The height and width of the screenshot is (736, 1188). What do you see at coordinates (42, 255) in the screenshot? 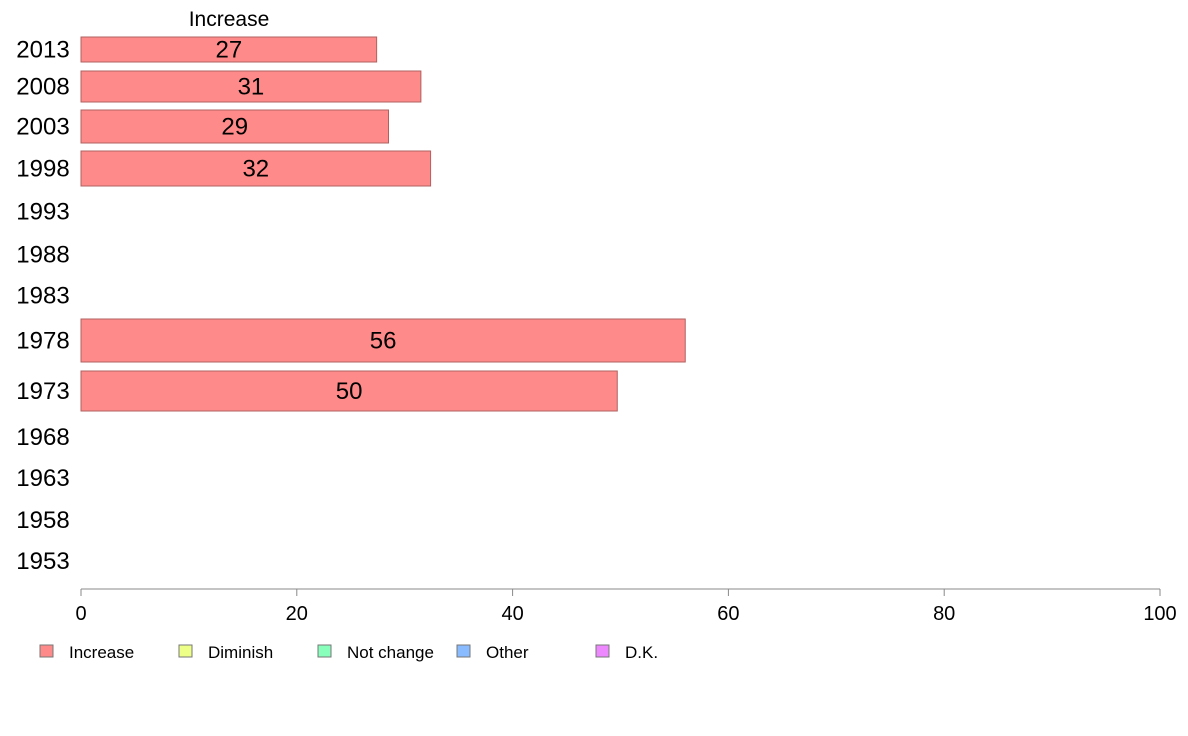
I see `category-label: 1988` at bounding box center [42, 255].